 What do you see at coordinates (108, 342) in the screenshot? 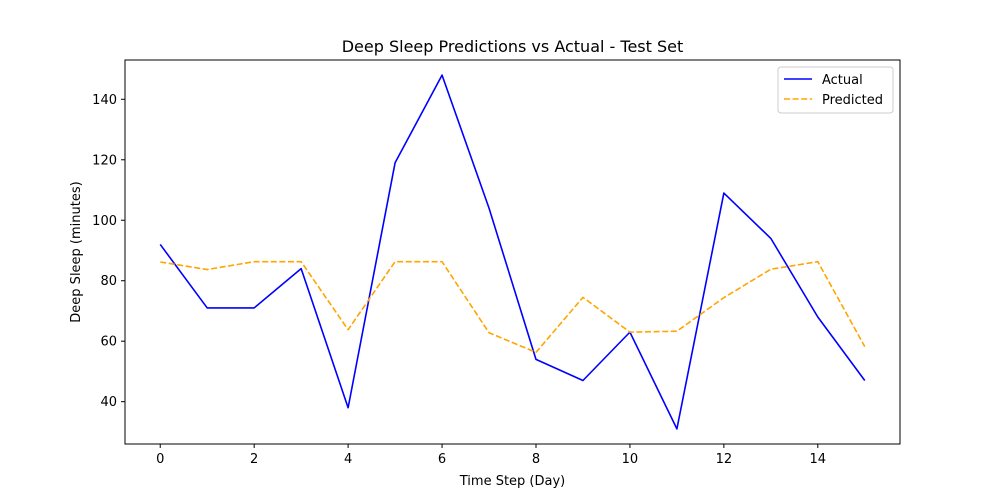
I see `y-tick-label: 60` at bounding box center [108, 342].